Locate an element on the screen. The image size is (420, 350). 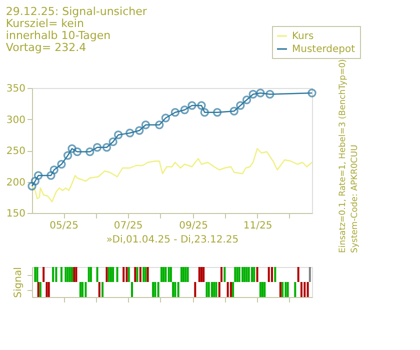
y-tick-label: 350 is located at coordinates (16, 89).